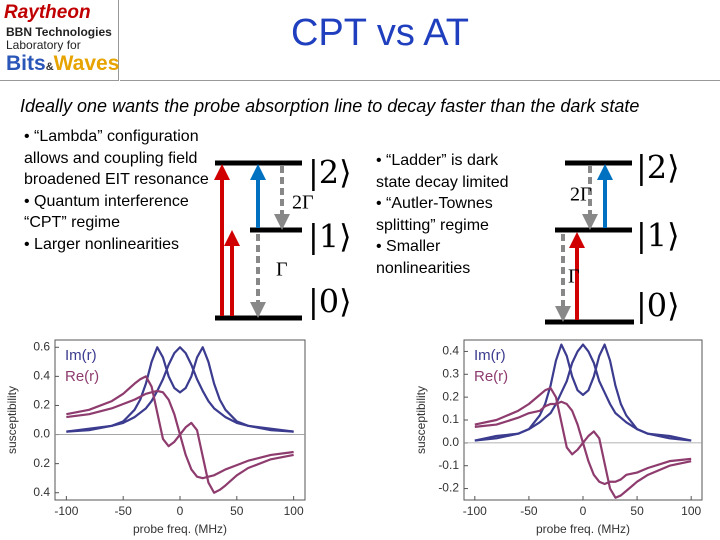 The width and height of the screenshot is (720, 540). I want to click on logo-text: Waves, so click(86, 63).